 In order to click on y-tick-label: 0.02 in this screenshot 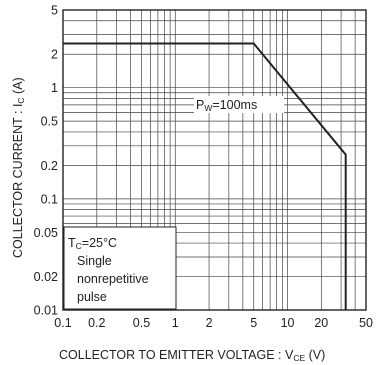, I will do `click(46, 277)`.